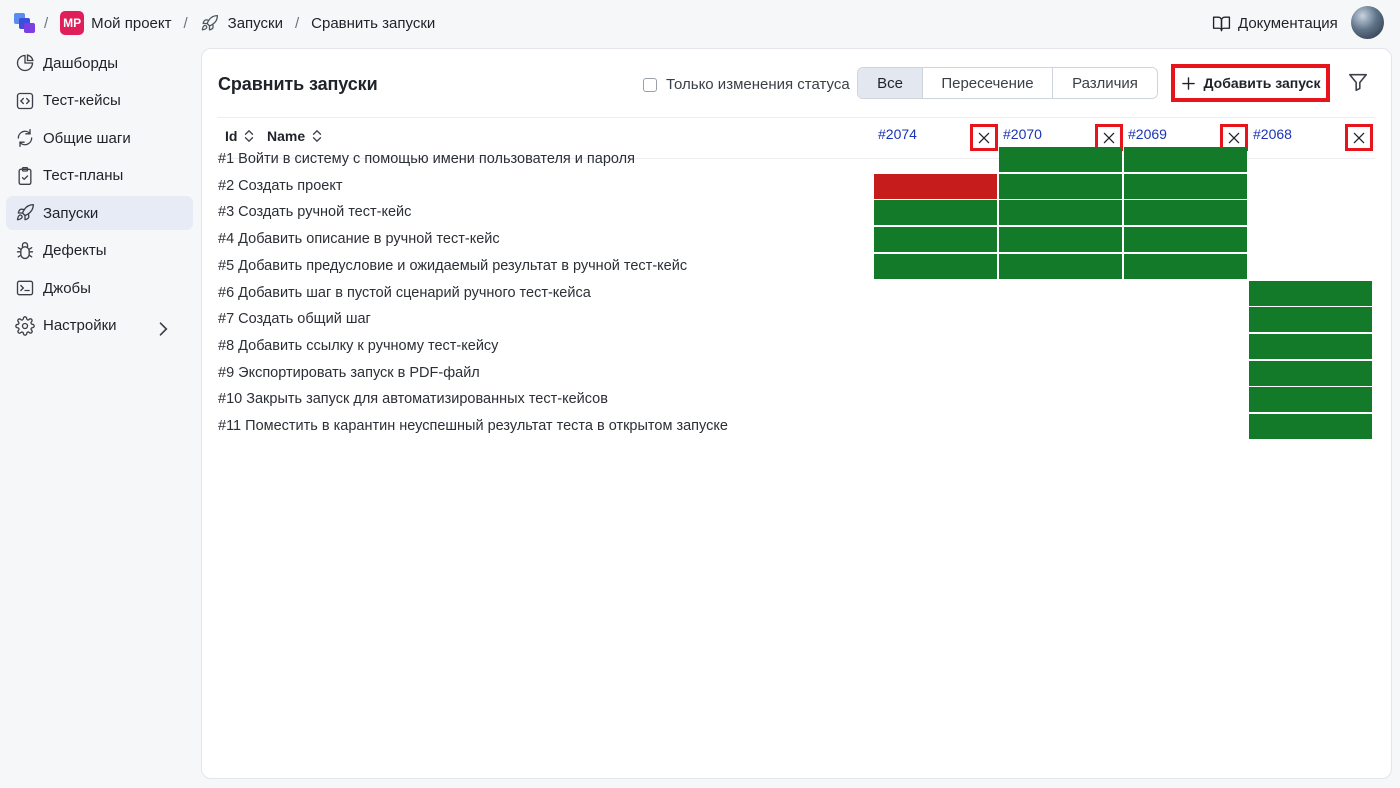 The height and width of the screenshot is (788, 1400). I want to click on sidebar-item-defects: Дефекты, so click(99, 251).